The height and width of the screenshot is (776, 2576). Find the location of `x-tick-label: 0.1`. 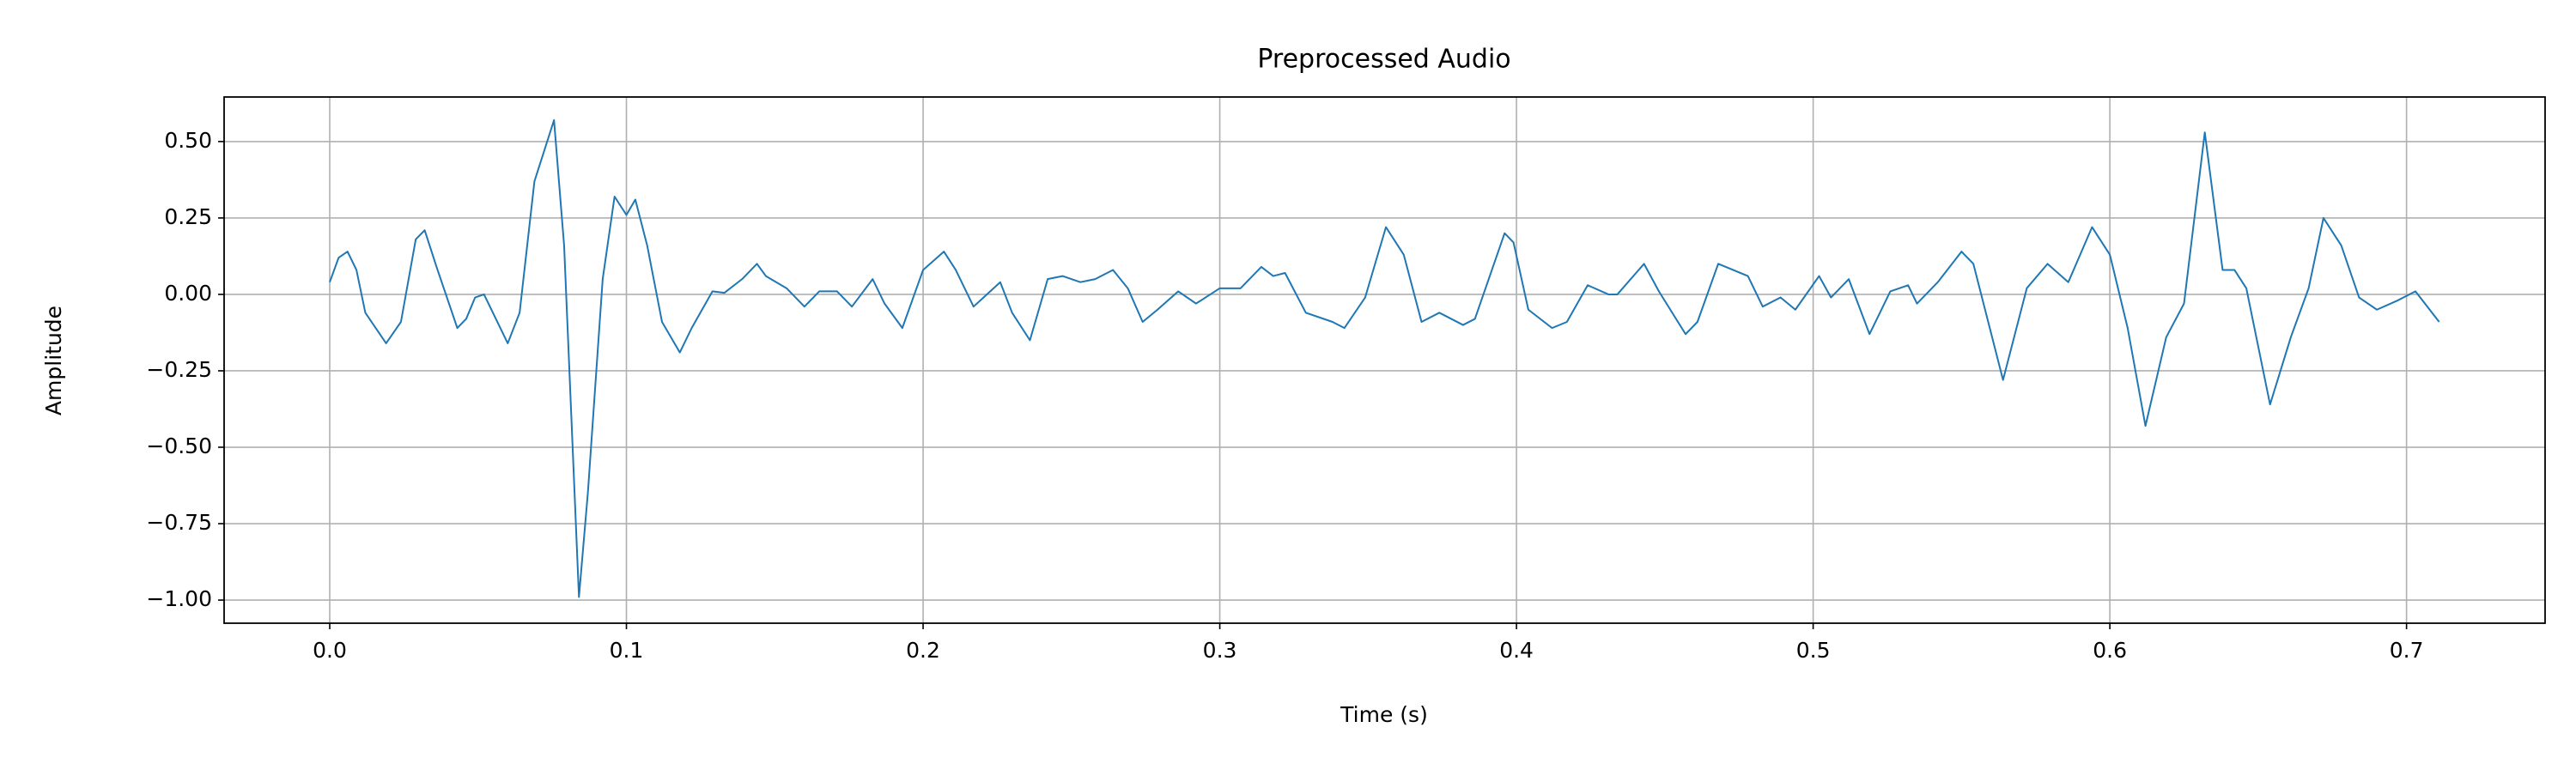

x-tick-label: 0.1 is located at coordinates (627, 651).